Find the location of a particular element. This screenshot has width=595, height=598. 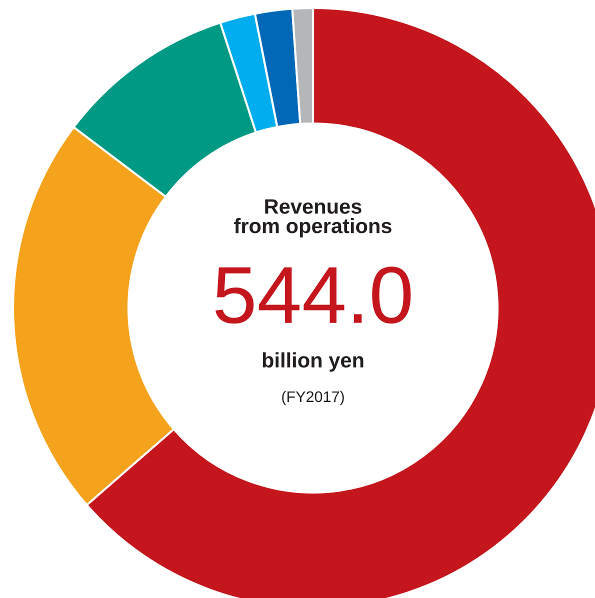

text: billion yen is located at coordinates (313, 362).